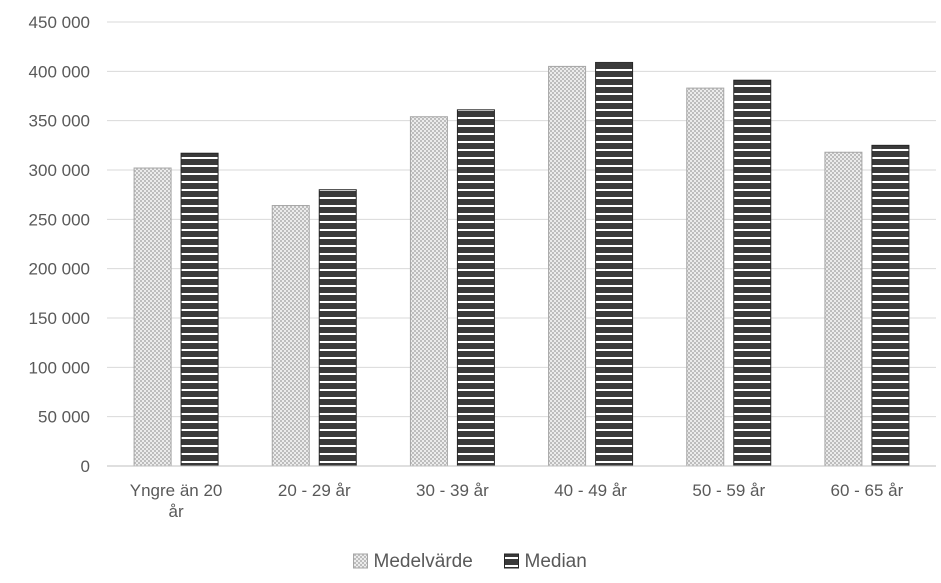 This screenshot has width=941, height=583. I want to click on x-tick-label: 50 - 59 år, so click(728, 490).